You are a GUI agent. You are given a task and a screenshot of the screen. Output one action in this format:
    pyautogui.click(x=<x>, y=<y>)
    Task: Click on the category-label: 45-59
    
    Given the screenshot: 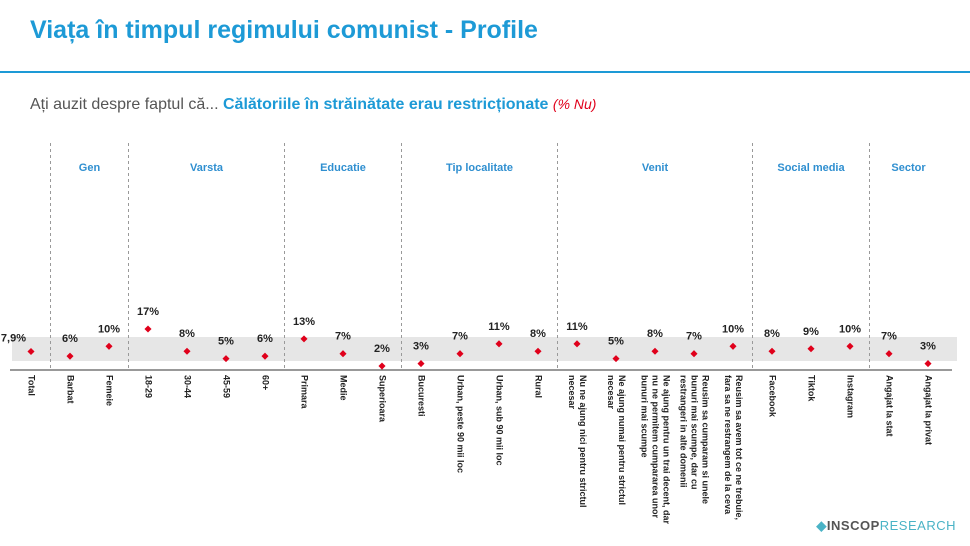 What is the action you would take?
    pyautogui.click(x=226, y=387)
    